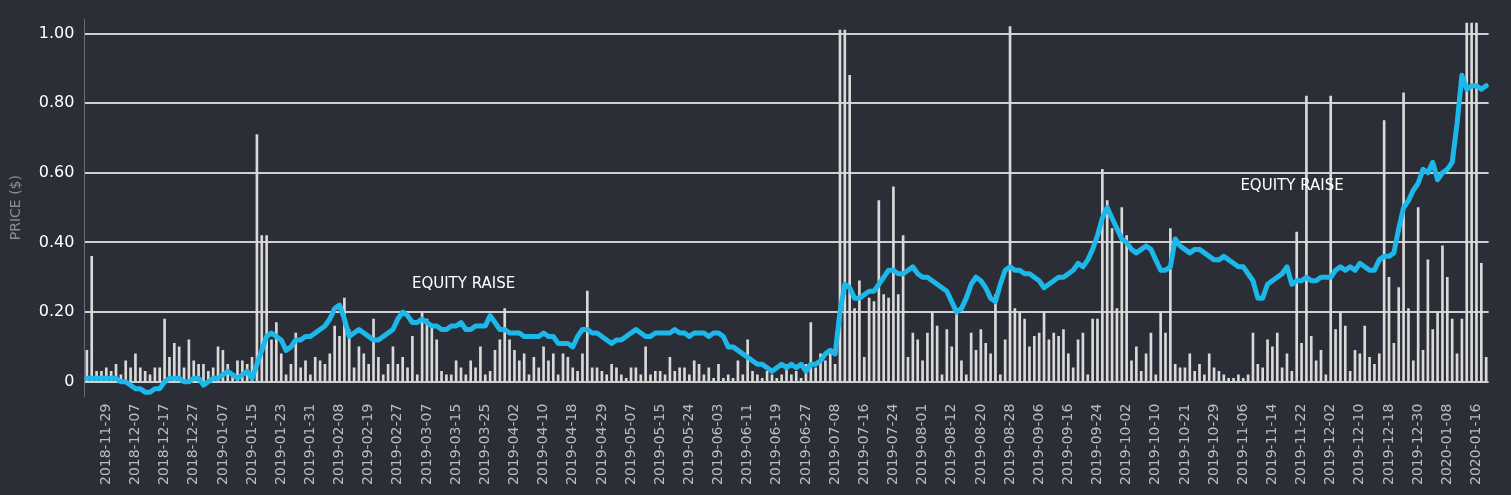 The image size is (1511, 495). Describe the element at coordinates (192, 444) in the screenshot. I see `x-tick-label: 2018-12-27` at that location.